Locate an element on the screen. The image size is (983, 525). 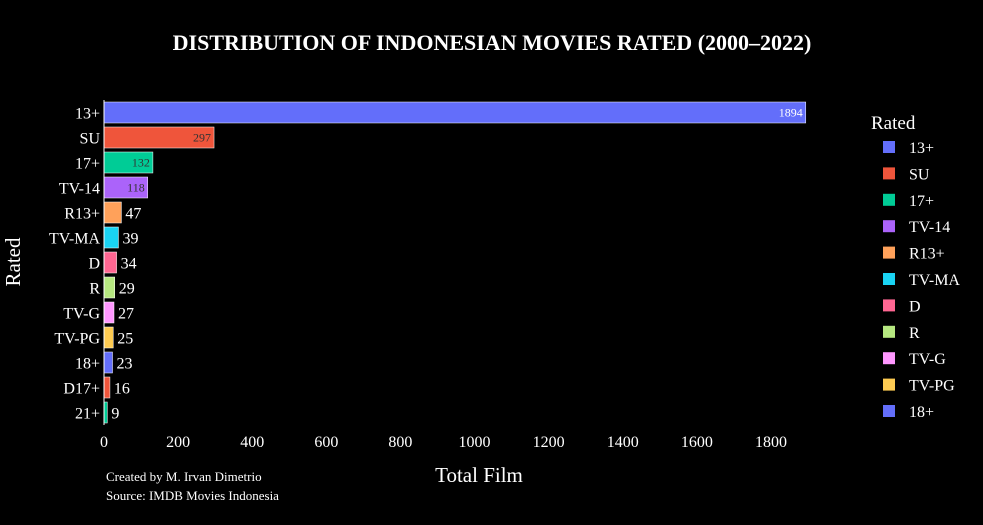
bar-tv-g is located at coordinates (109, 312).